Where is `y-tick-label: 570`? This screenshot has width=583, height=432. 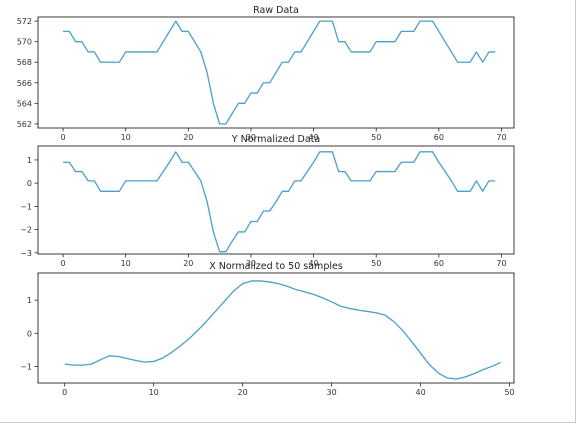
y-tick-label: 570 is located at coordinates (24, 42).